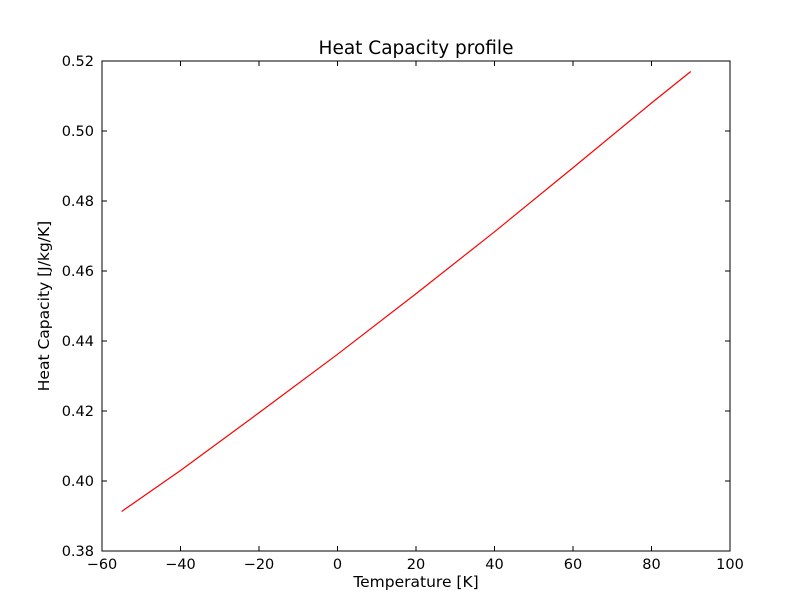  I want to click on x-tick-label: 60, so click(573, 565).